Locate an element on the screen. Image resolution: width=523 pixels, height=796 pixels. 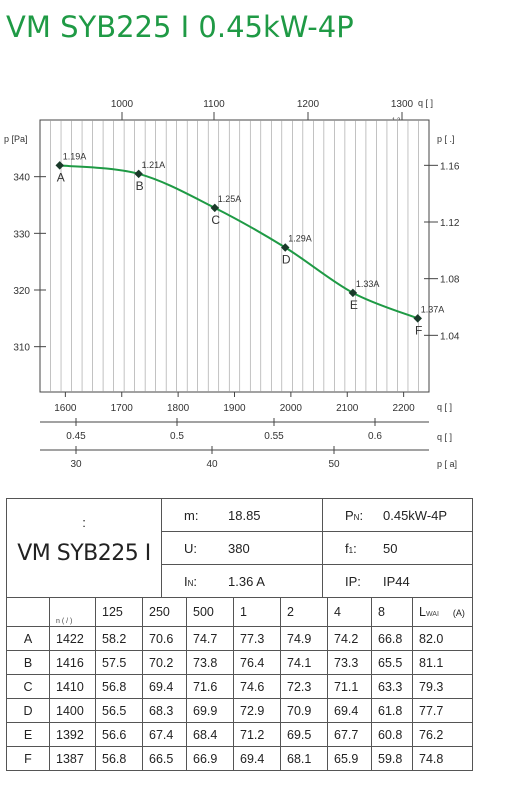
band-value: 74.1 is located at coordinates (304, 662).